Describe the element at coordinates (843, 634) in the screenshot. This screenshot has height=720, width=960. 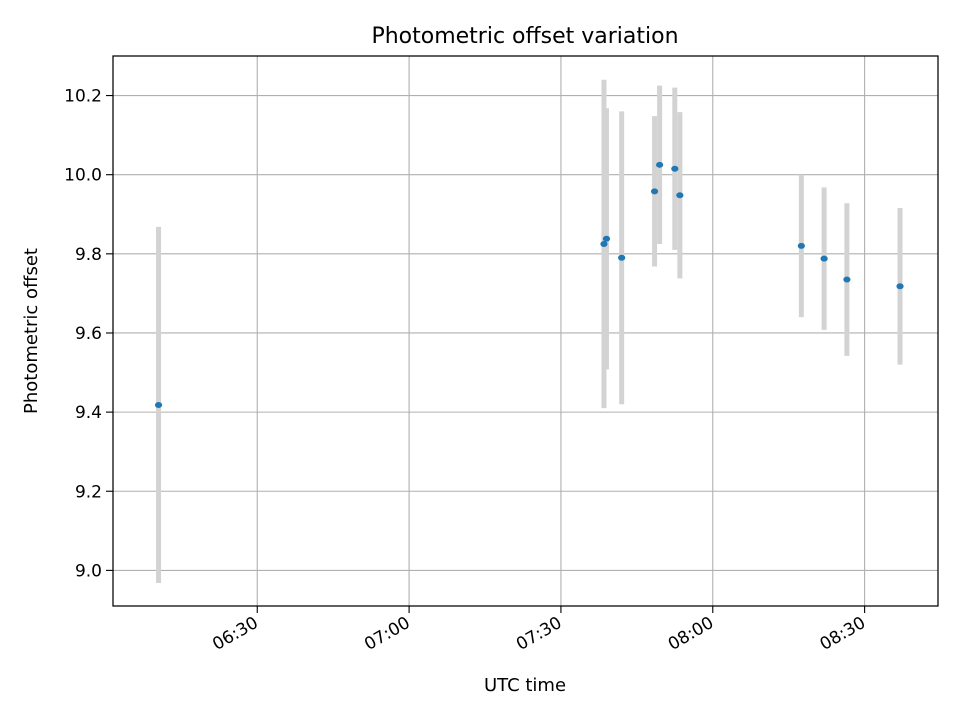
I see `x-tick-label: 08:30` at that location.